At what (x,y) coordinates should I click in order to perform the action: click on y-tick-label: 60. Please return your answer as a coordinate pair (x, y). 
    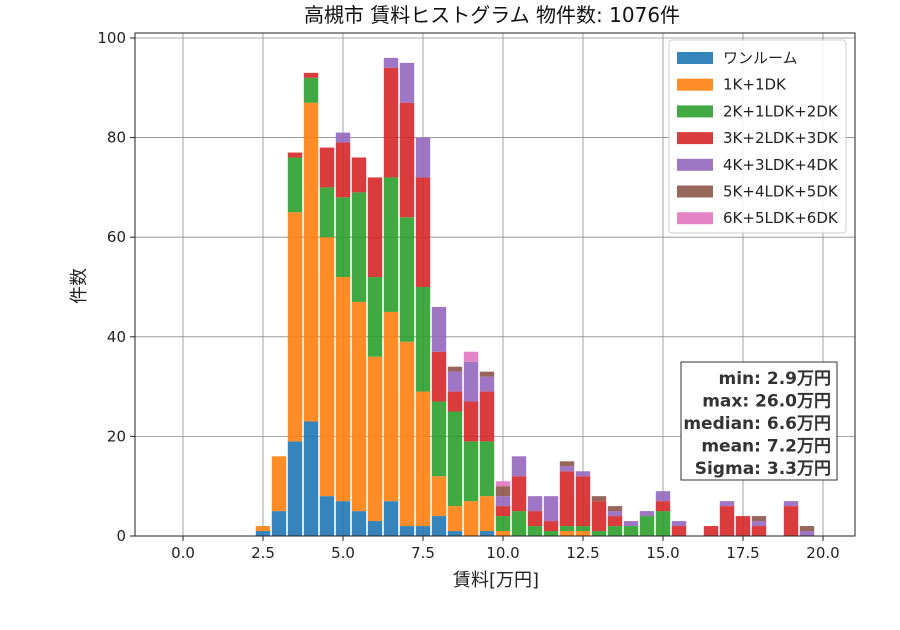
    Looking at the image, I should click on (116, 237).